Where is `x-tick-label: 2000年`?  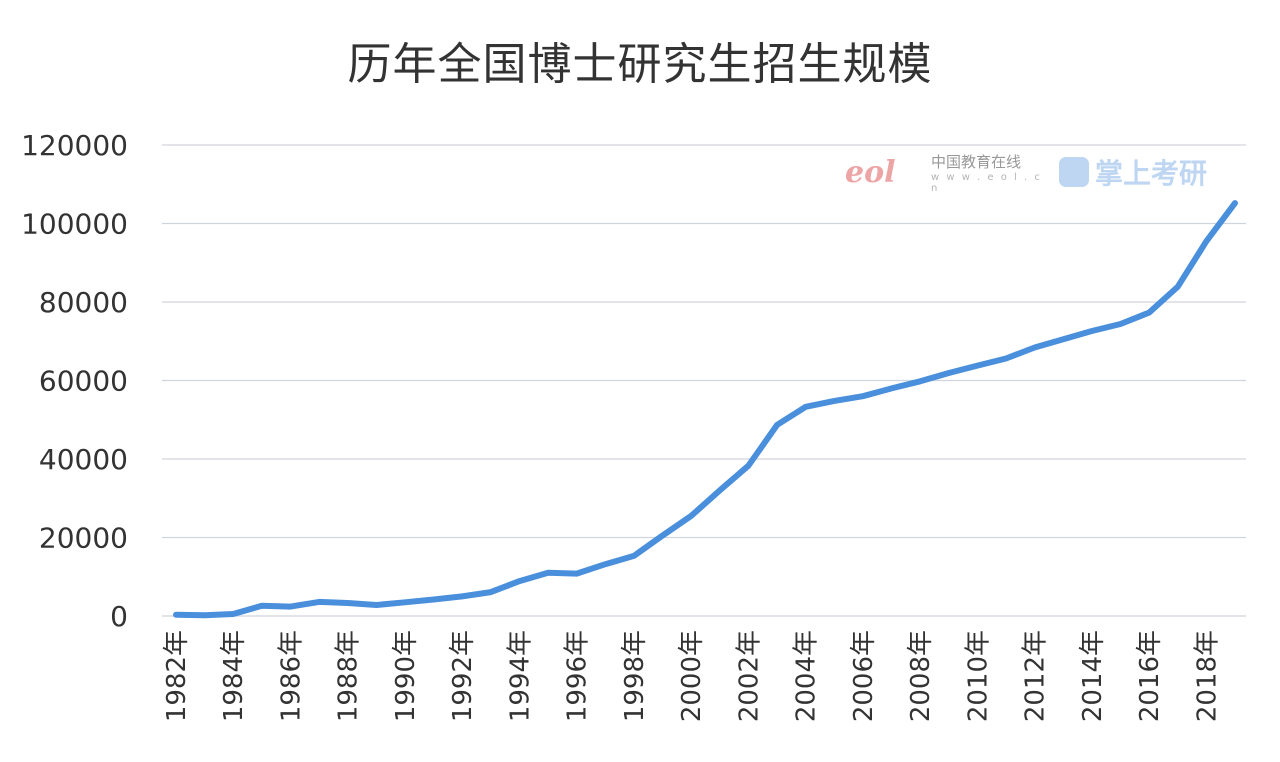 x-tick-label: 2000年 is located at coordinates (692, 676).